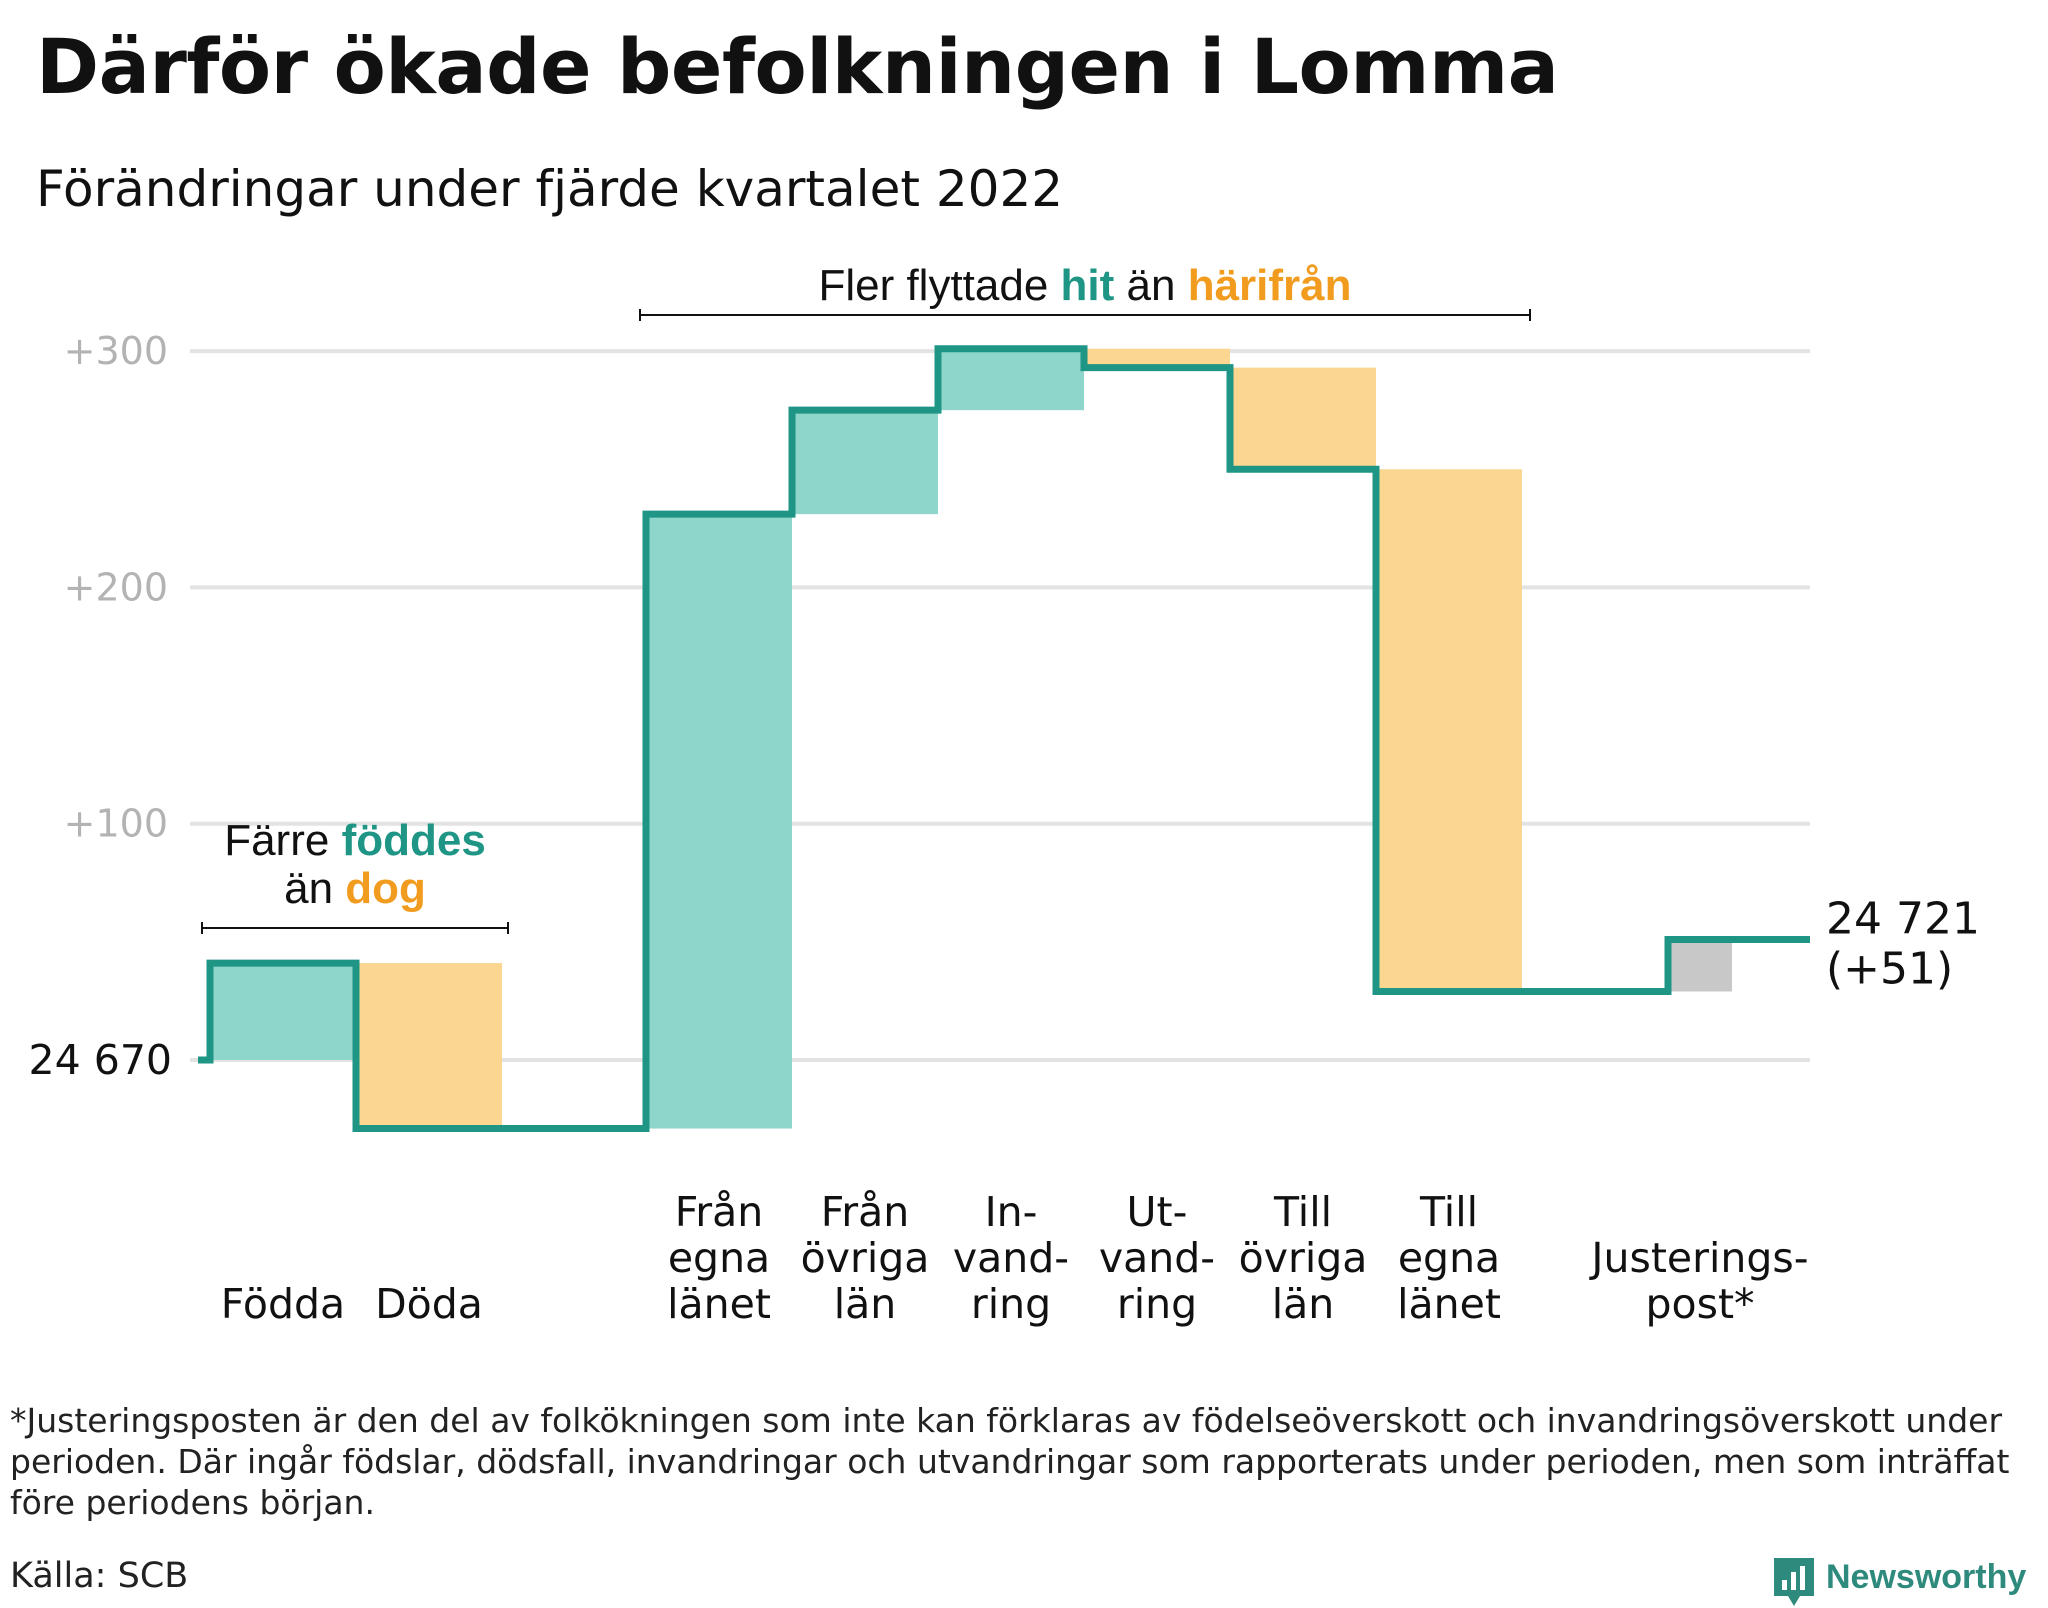 The width and height of the screenshot is (2048, 1608). Describe the element at coordinates (1698, 1258) in the screenshot. I see `category-label: Justerings-` at that location.